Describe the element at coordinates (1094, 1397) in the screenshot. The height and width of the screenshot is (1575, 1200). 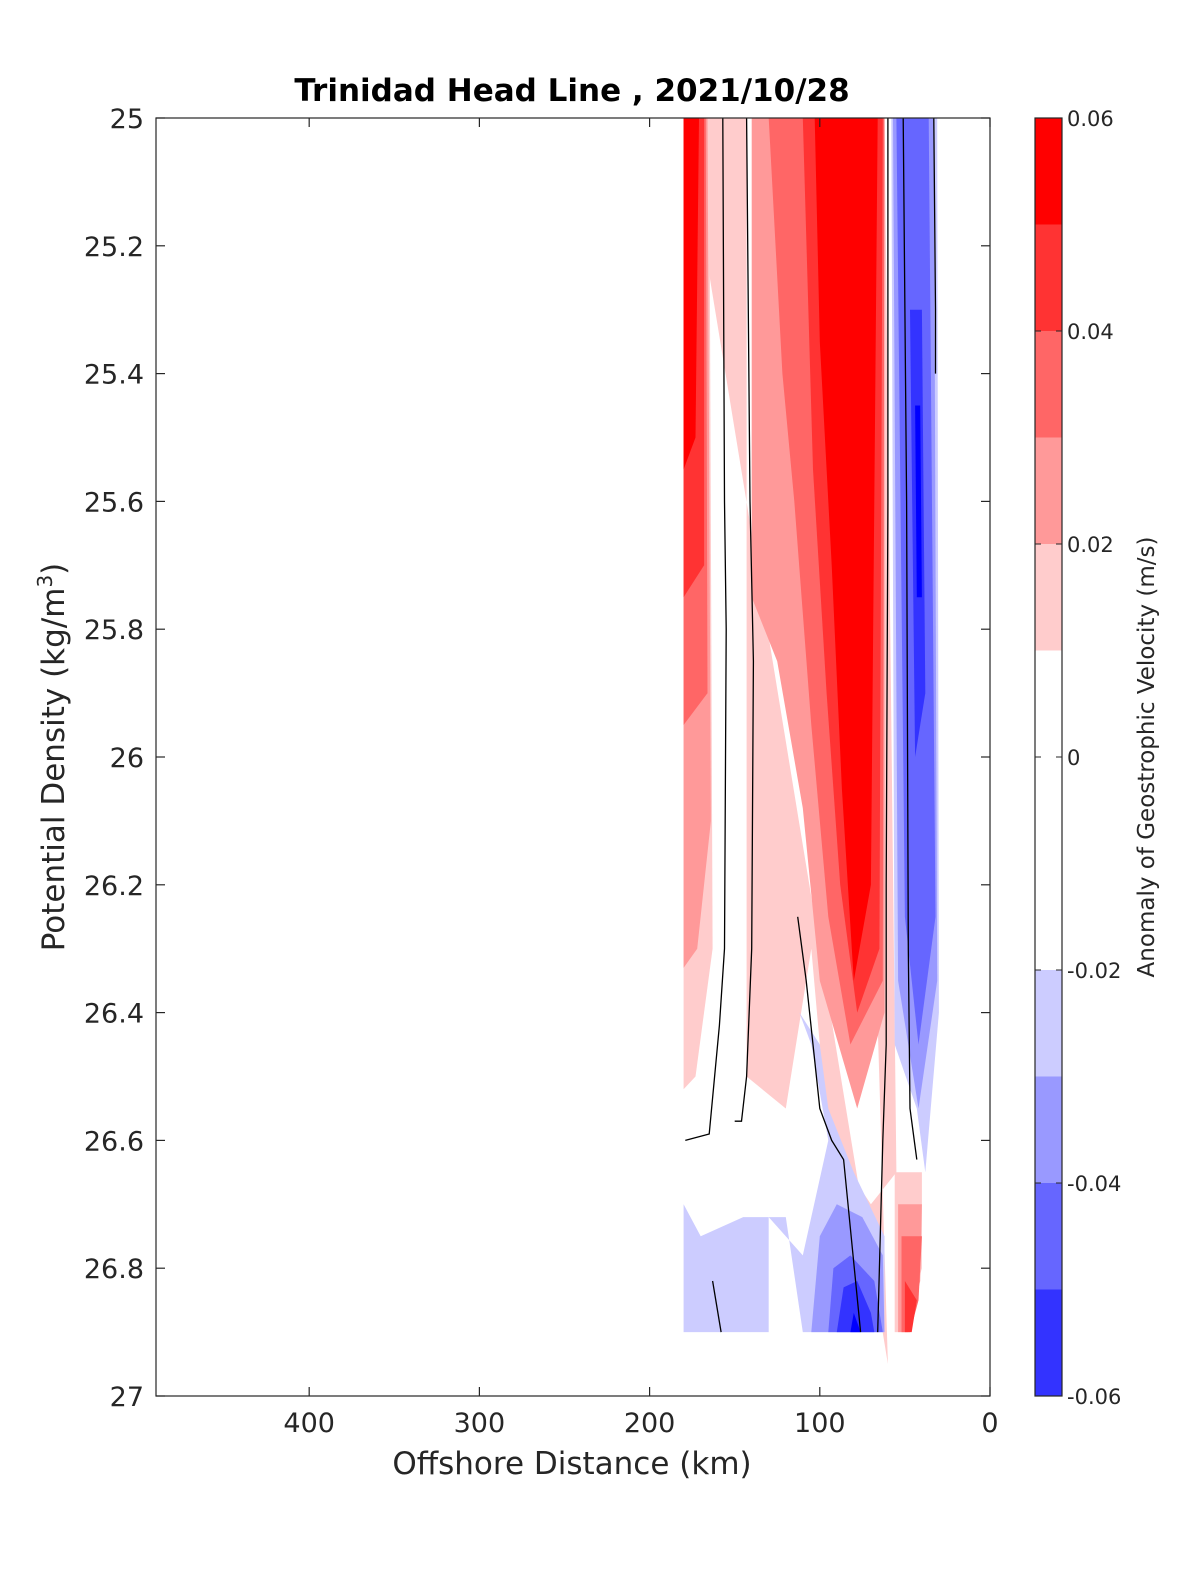
I see `colorbar-tick-label: -0.06` at that location.